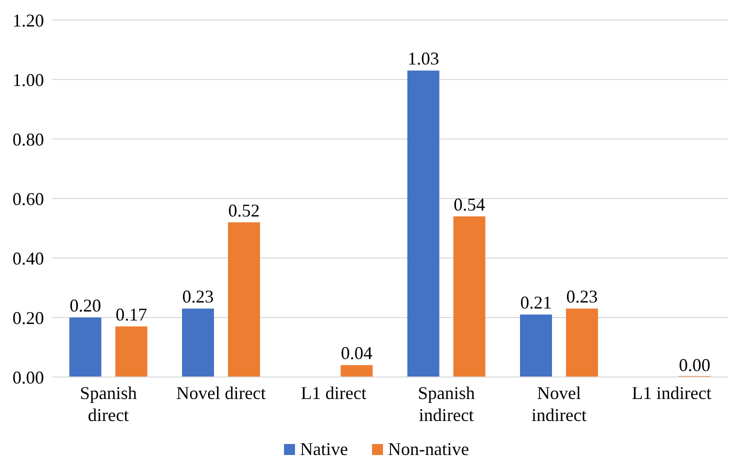  I want to click on x-tick-label: Spanish direct, so click(108, 404).